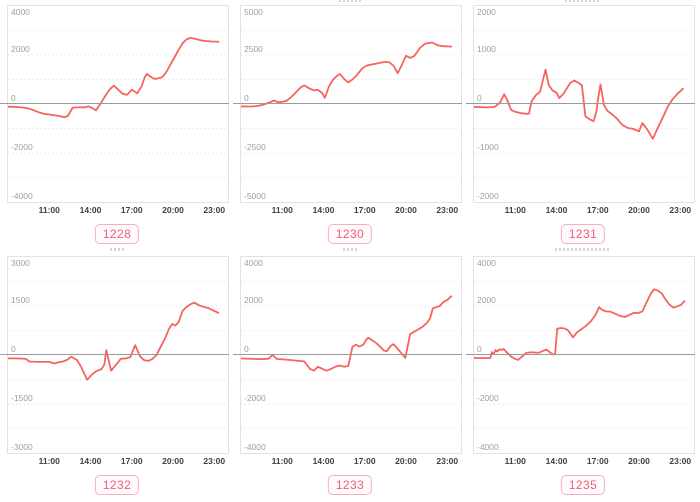 This screenshot has width=700, height=502. Describe the element at coordinates (20, 263) in the screenshot. I see `y-tick-label: 3000` at that location.